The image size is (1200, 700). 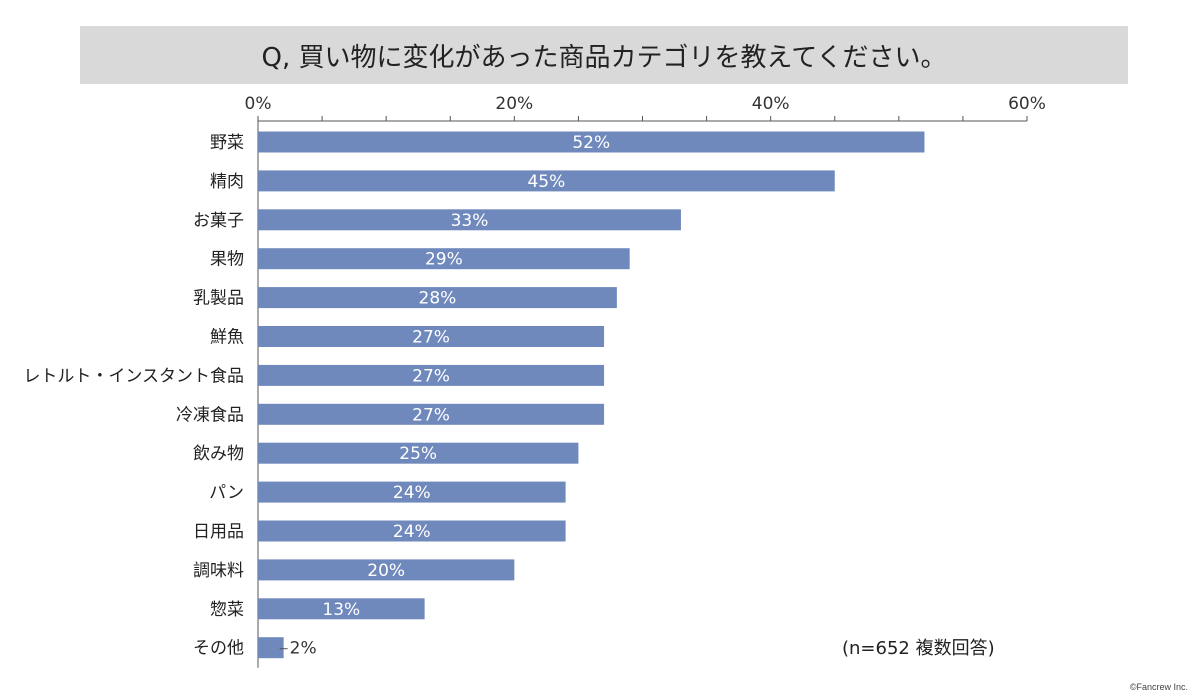 I want to click on value-label: 33%, so click(x=470, y=221).